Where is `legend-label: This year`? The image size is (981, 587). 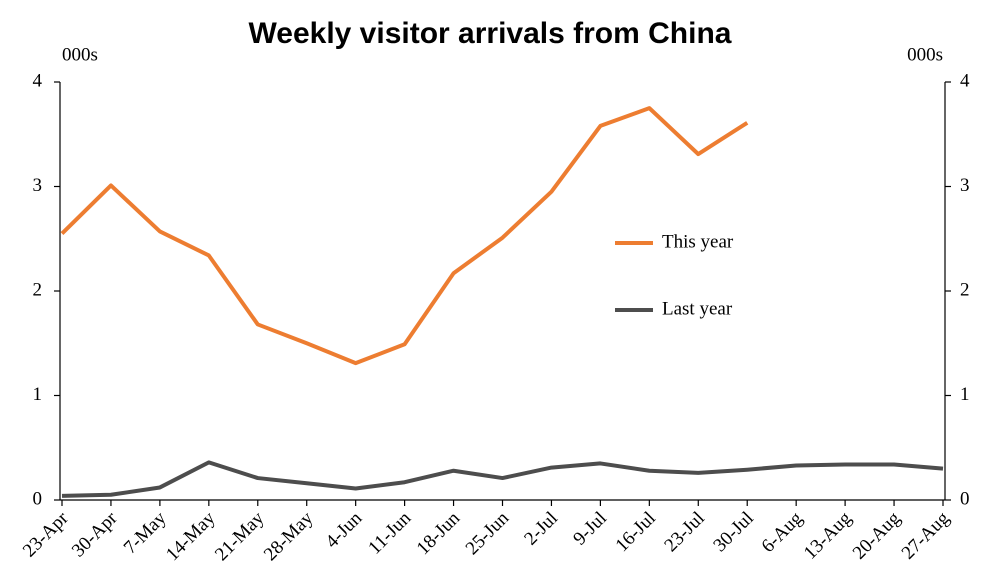 legend-label: This year is located at coordinates (698, 241).